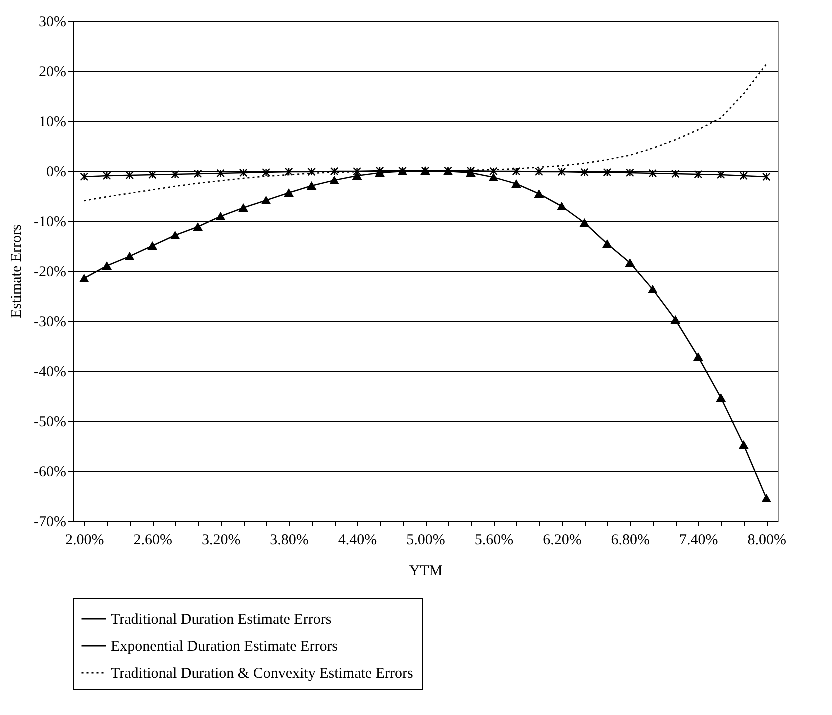 Image resolution: width=832 pixels, height=715 pixels. I want to click on x-tick-label: 7.40%, so click(699, 540).